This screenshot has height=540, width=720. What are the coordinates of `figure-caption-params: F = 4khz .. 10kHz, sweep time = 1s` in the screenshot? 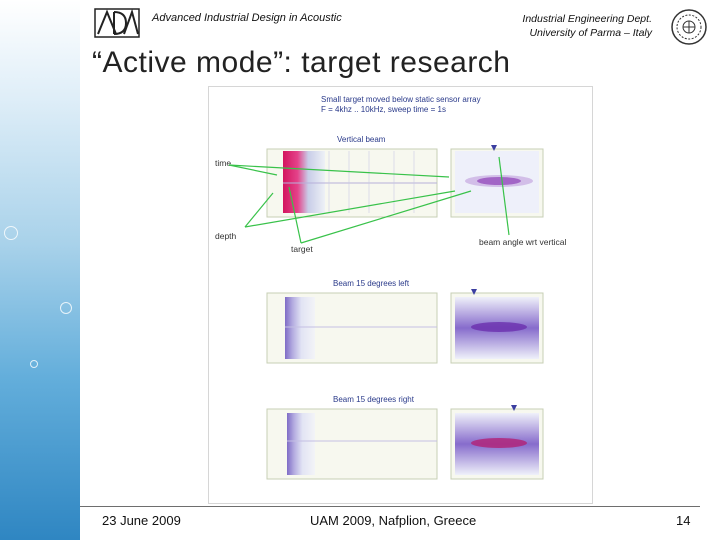 It's located at (383, 109).